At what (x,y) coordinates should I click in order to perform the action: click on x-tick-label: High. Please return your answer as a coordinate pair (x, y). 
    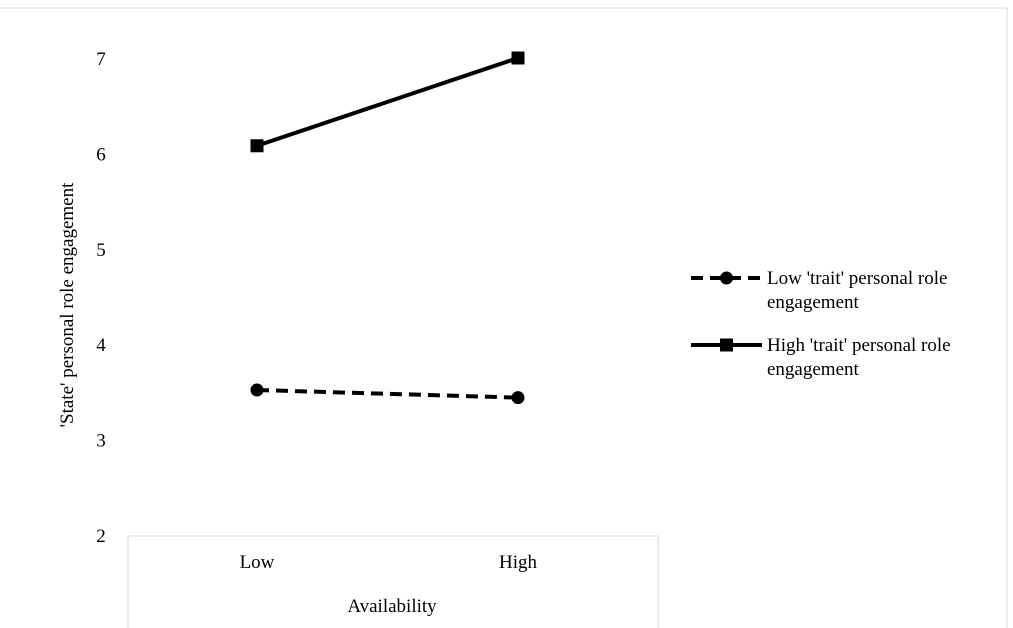
    Looking at the image, I should click on (518, 562).